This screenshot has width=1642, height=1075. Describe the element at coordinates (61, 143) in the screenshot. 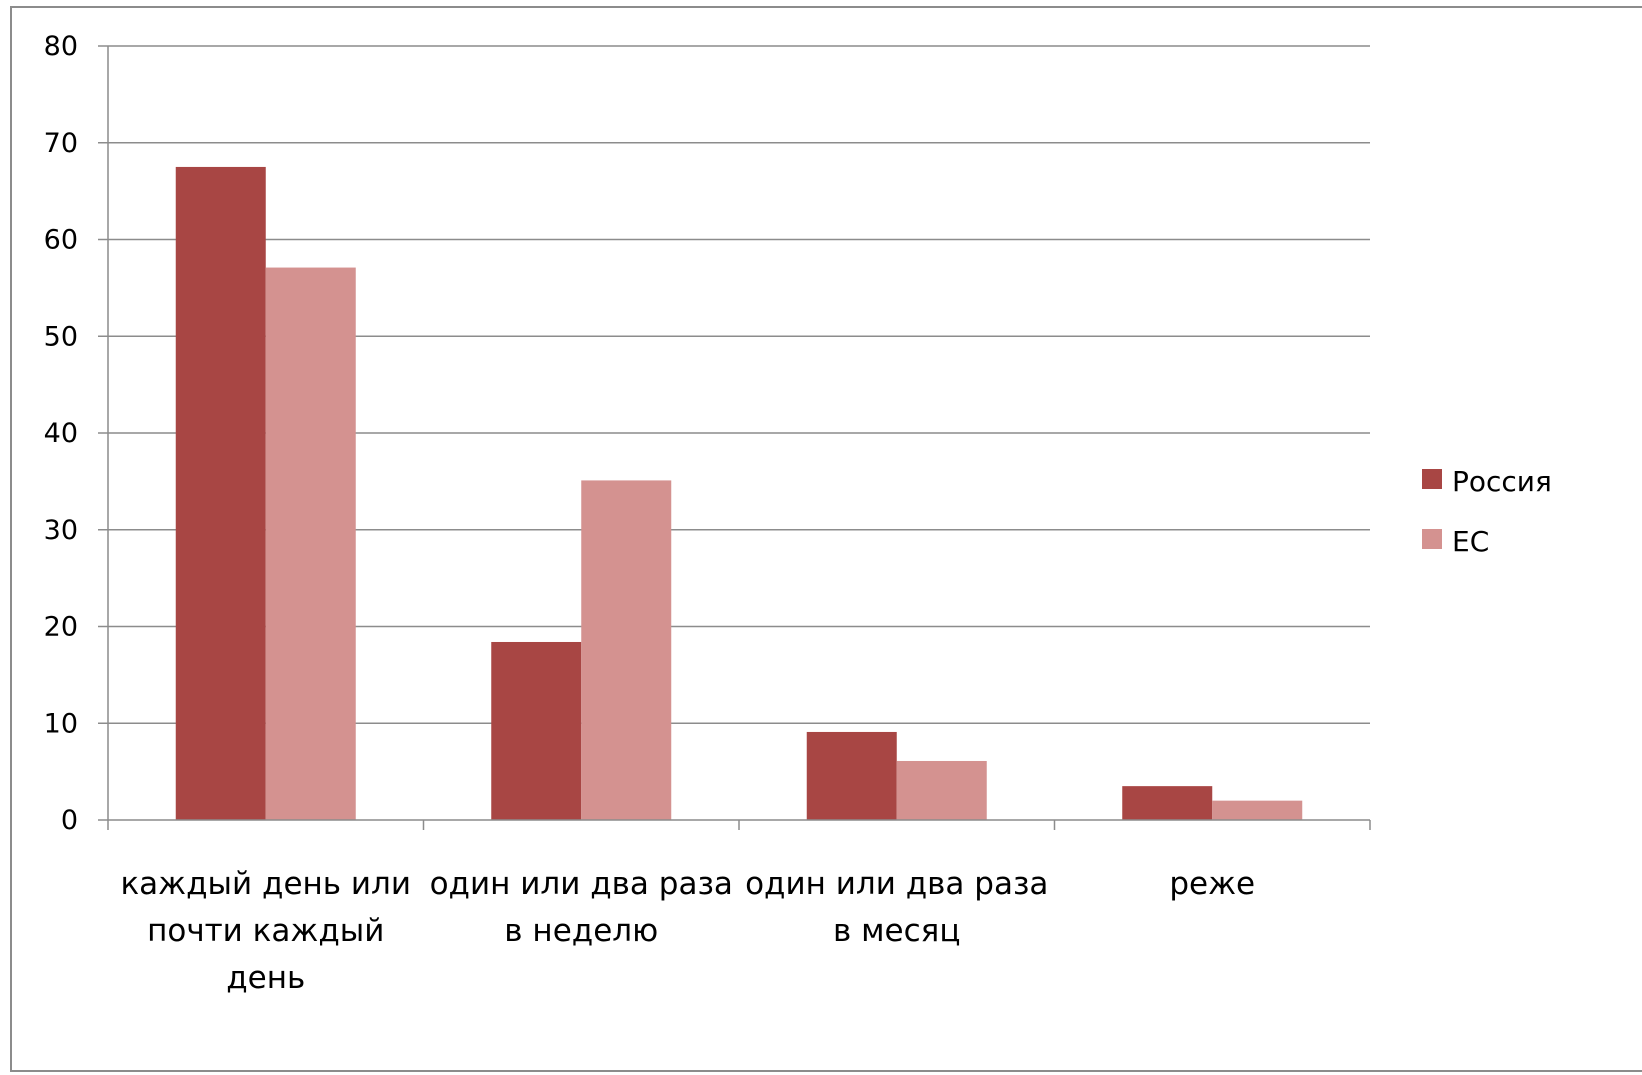

I see `y-tick-label: 70` at that location.